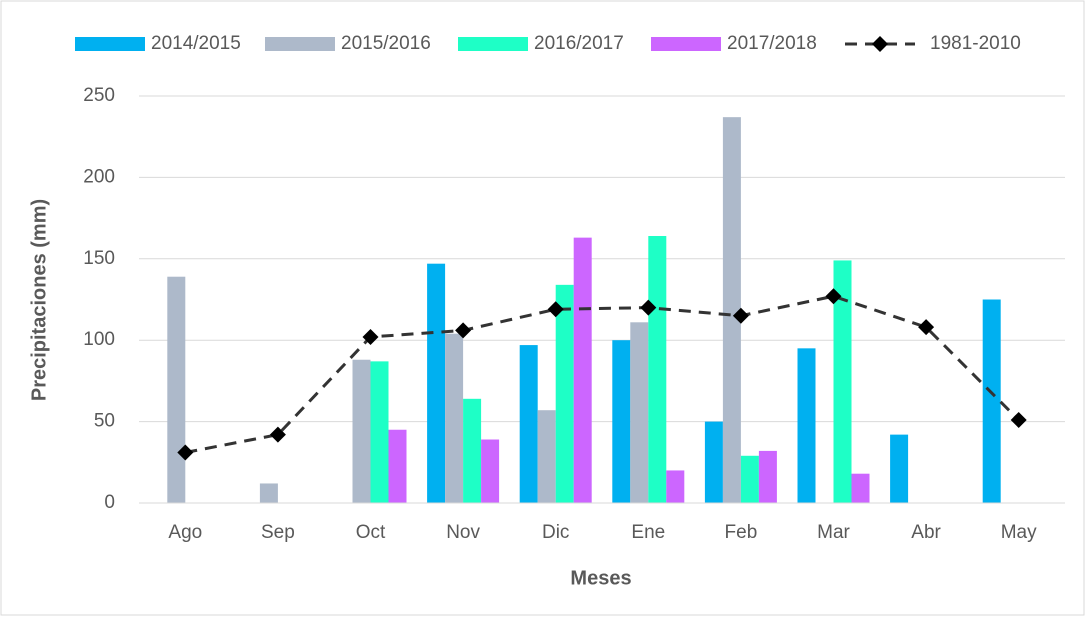 This screenshot has height=621, width=1085. Describe the element at coordinates (975, 43) in the screenshot. I see `legend-label: 1981-2010` at that location.